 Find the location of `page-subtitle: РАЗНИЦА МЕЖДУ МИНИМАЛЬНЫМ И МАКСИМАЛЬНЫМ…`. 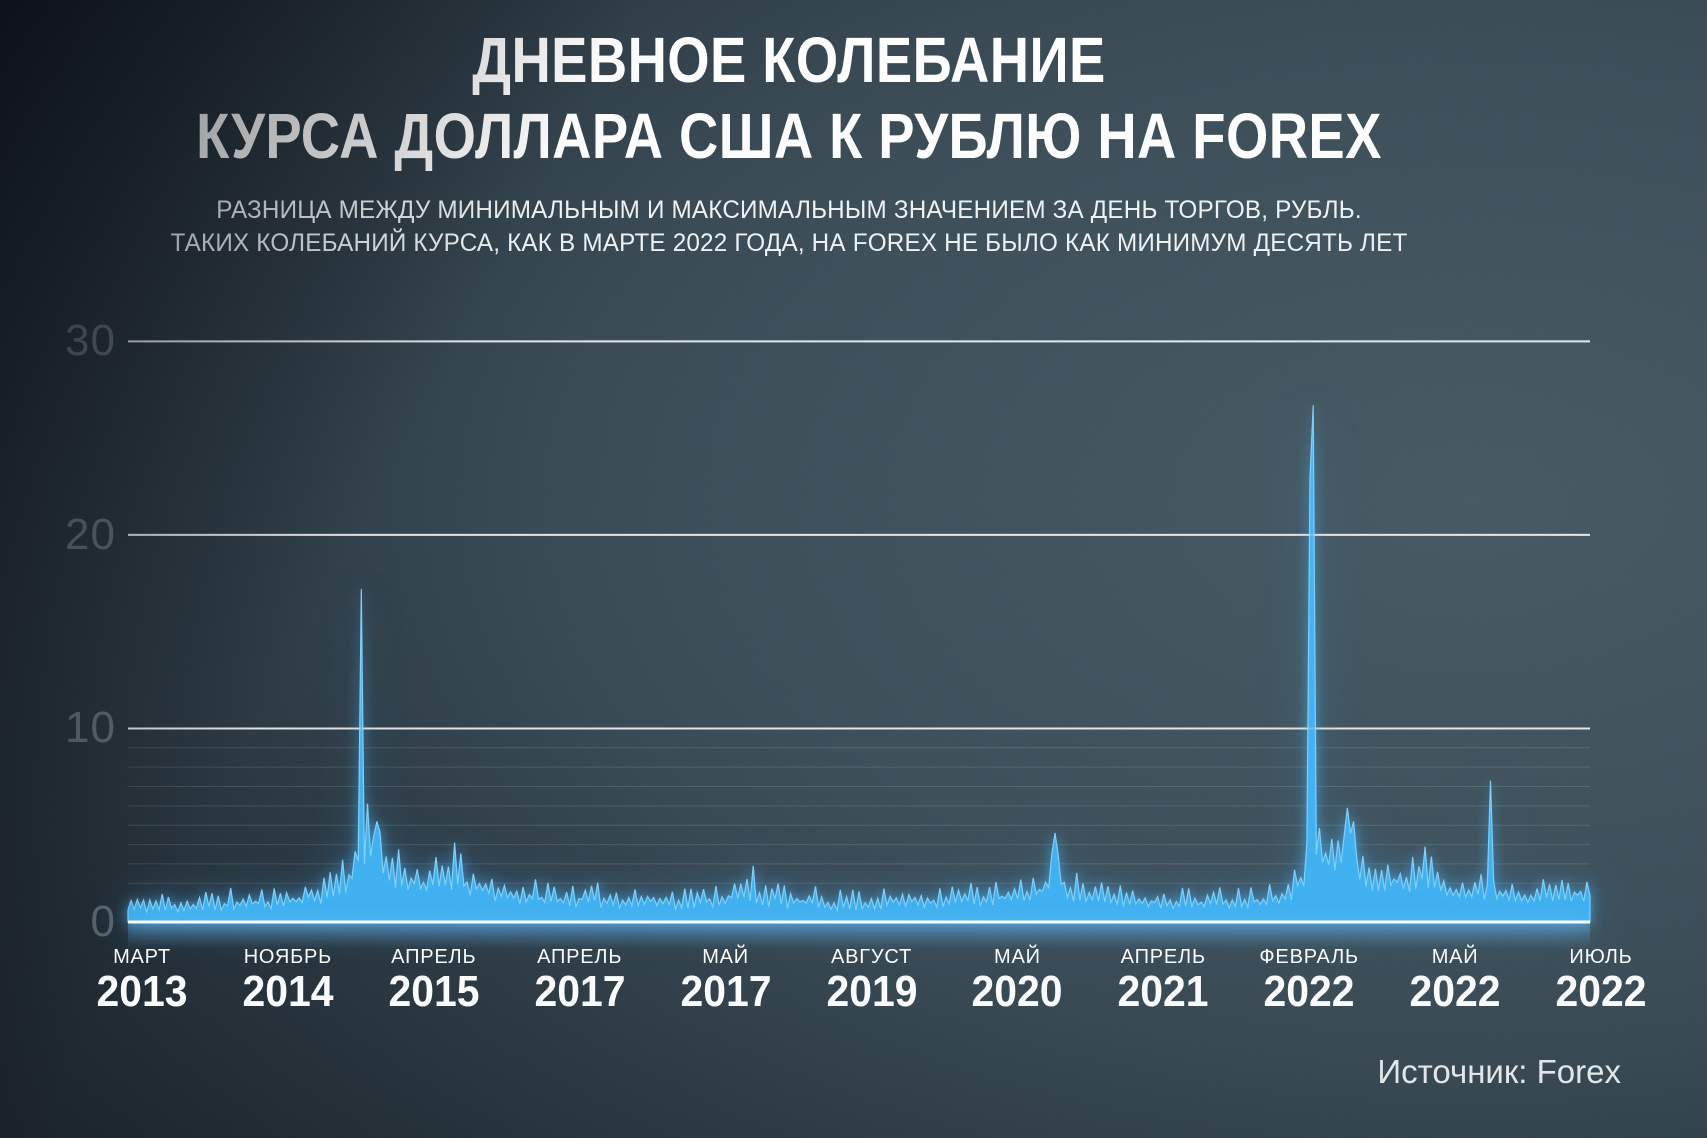

page-subtitle: РАЗНИЦА МЕЖДУ МИНИМАЛЬНЫМ И МАКСИМАЛЬНЫМ… is located at coordinates (789, 227).